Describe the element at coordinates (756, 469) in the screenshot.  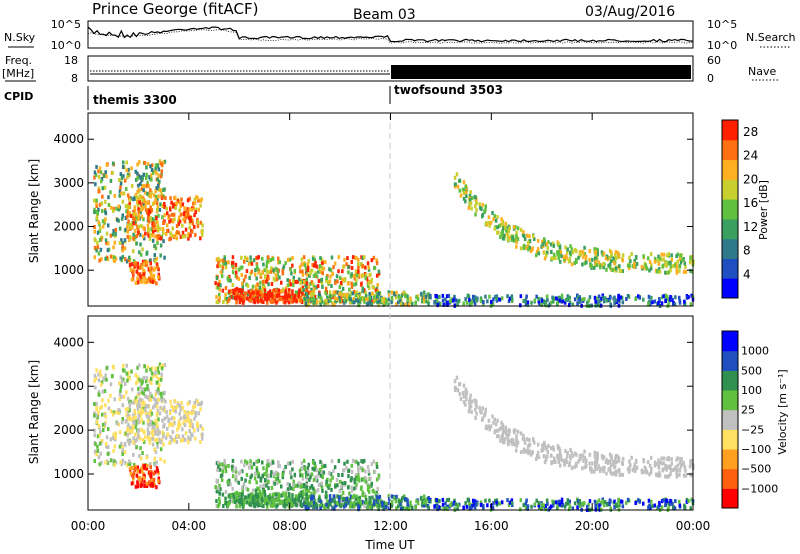
I see `velocity-colorbar-tick: −500` at that location.